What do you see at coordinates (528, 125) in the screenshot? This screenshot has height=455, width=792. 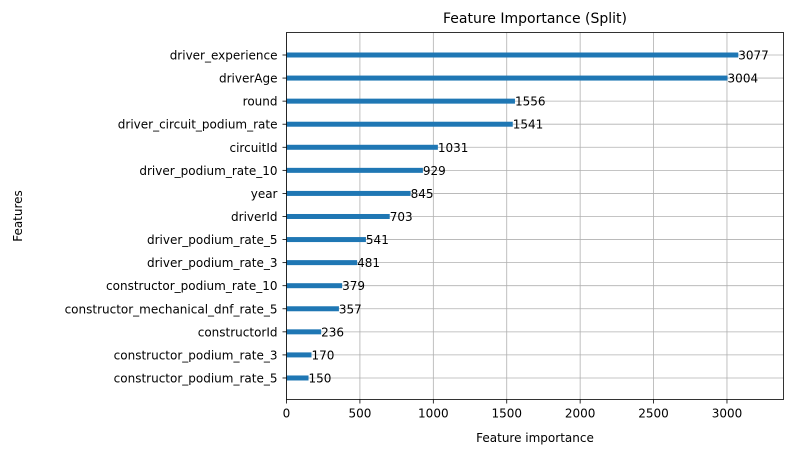 I see `data-label: 1541` at bounding box center [528, 125].